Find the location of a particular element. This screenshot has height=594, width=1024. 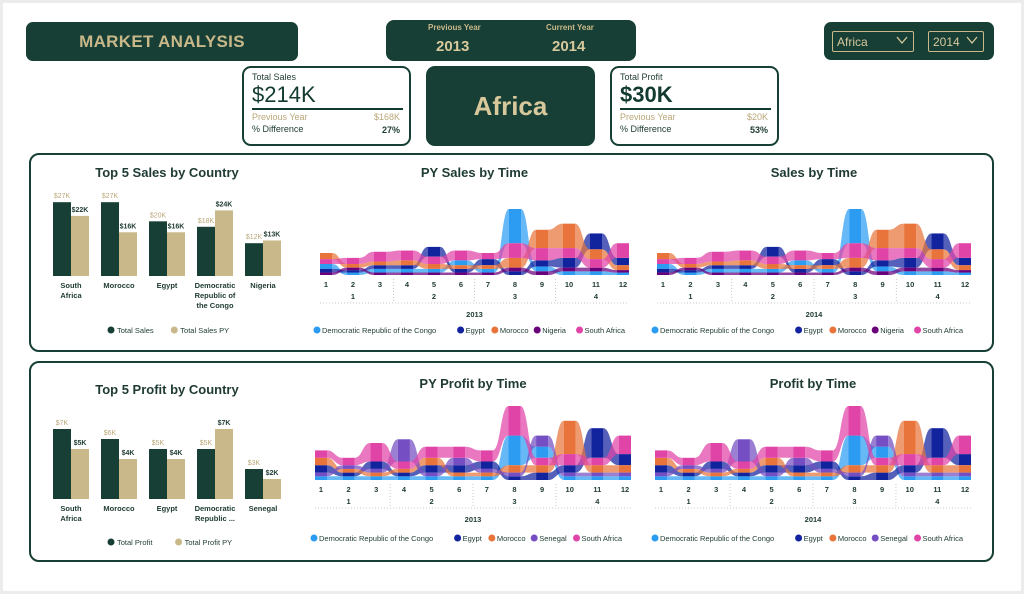

data-label-previous-year: $2K is located at coordinates (272, 473).